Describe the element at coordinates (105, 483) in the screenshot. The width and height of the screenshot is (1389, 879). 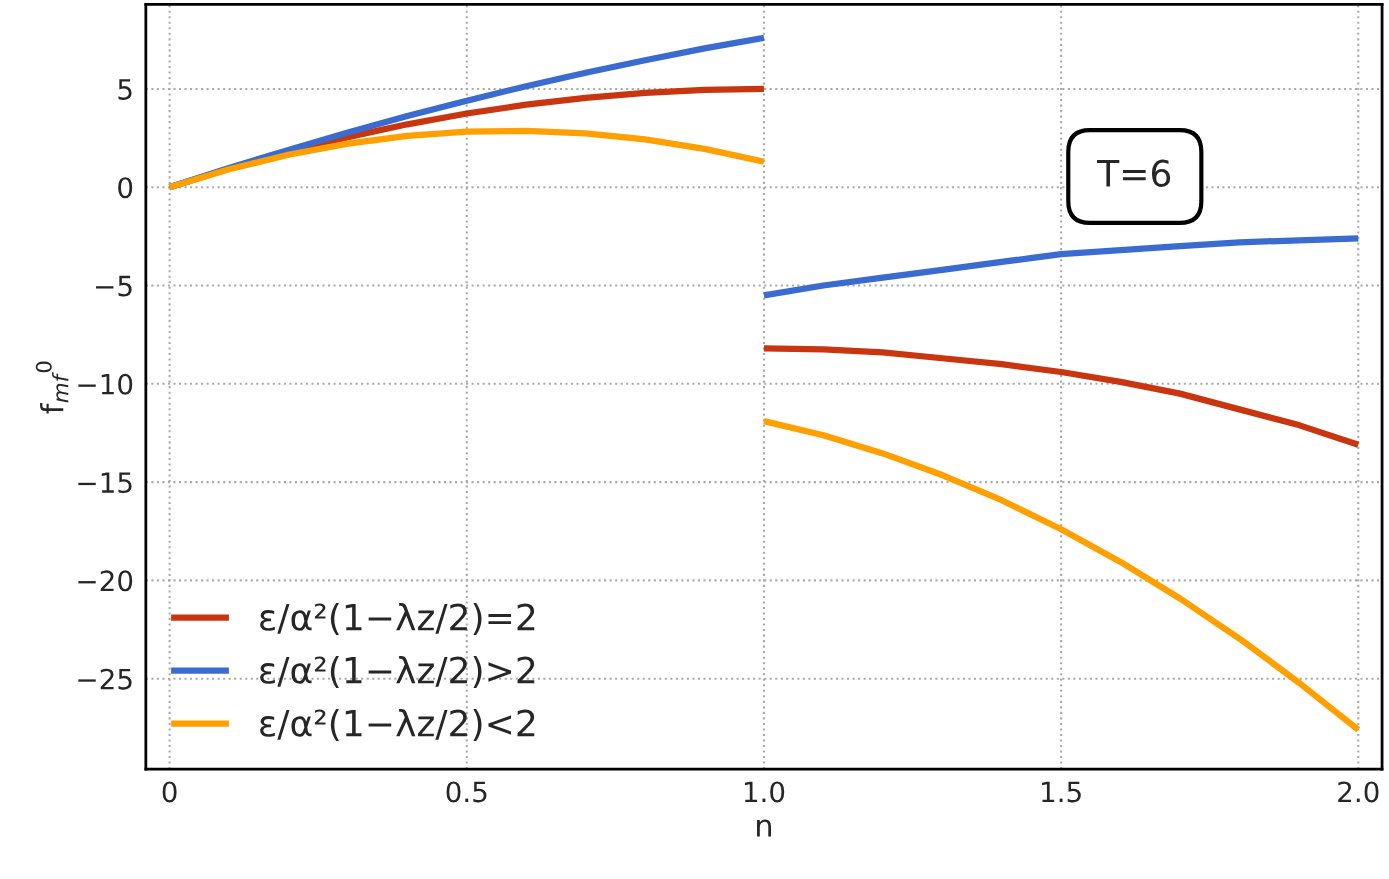
I see `y-tick-label: −15` at that location.